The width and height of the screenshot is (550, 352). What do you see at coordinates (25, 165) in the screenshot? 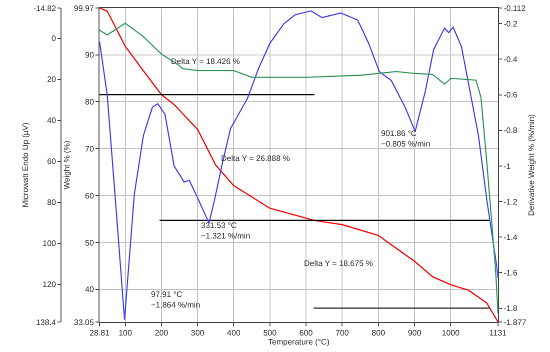
I see `y3-axis-title: Microwatt Endo Up (µV)` at bounding box center [25, 165].